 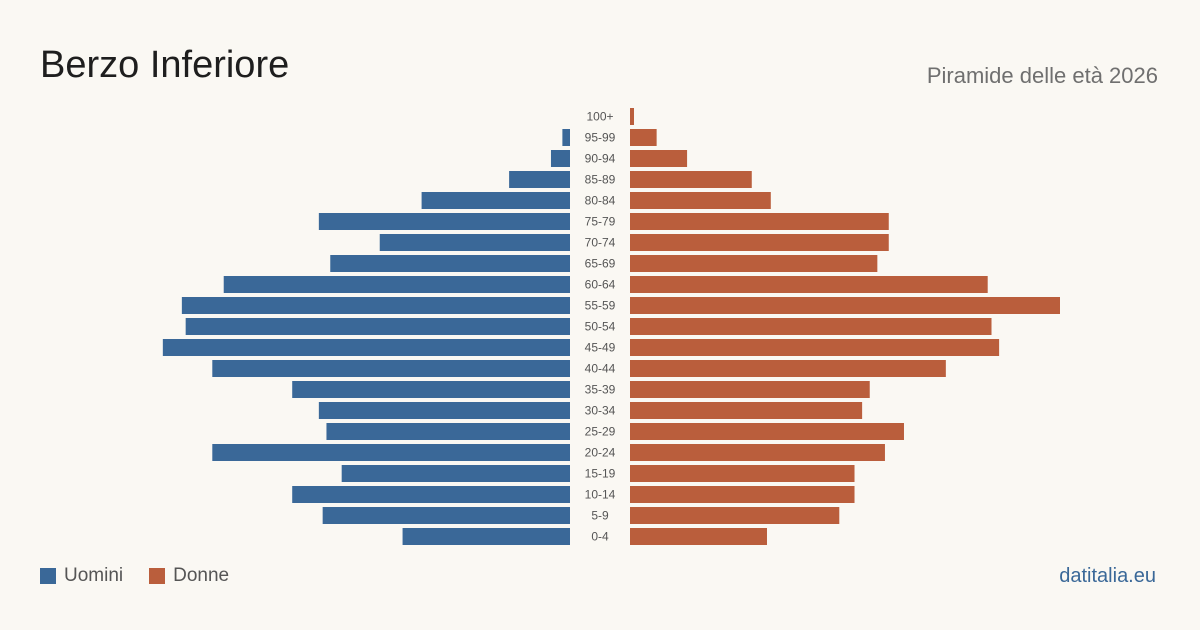 I want to click on legend-item-men: Uomini, so click(x=81, y=576).